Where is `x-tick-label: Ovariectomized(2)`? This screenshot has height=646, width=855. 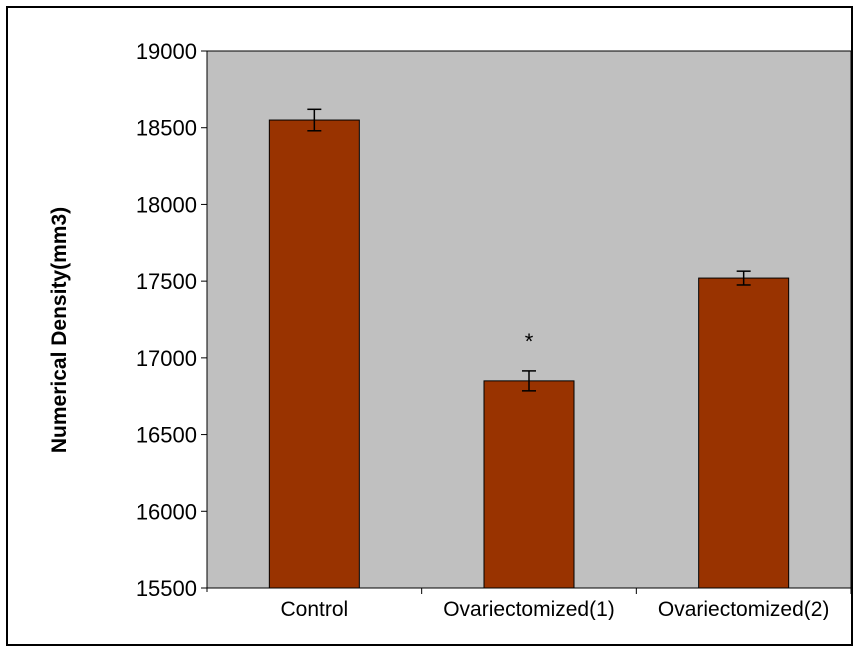
x-tick-label: Ovariectomized(2) is located at coordinates (744, 609).